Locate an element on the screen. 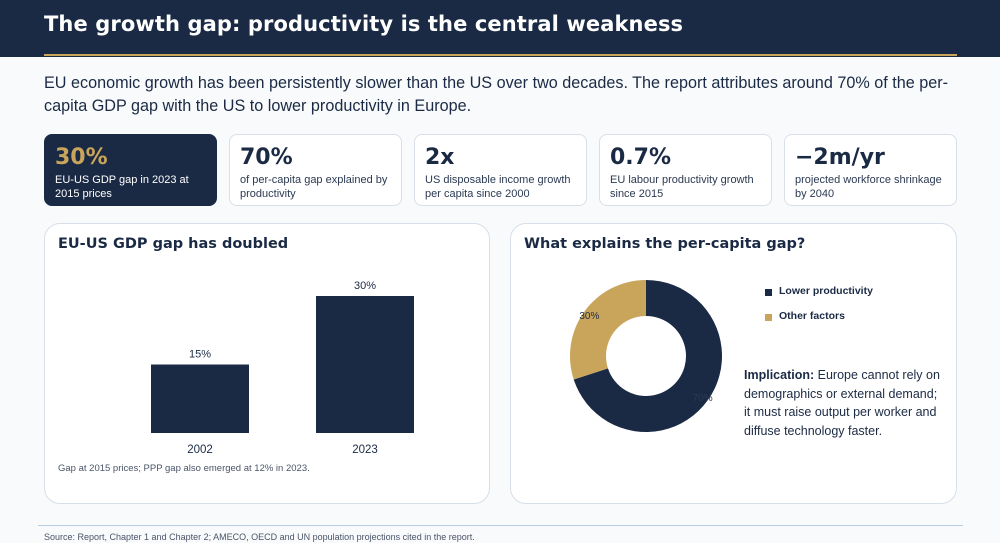  stat-label: EU labour productivity growth since 2015 is located at coordinates (682, 187).